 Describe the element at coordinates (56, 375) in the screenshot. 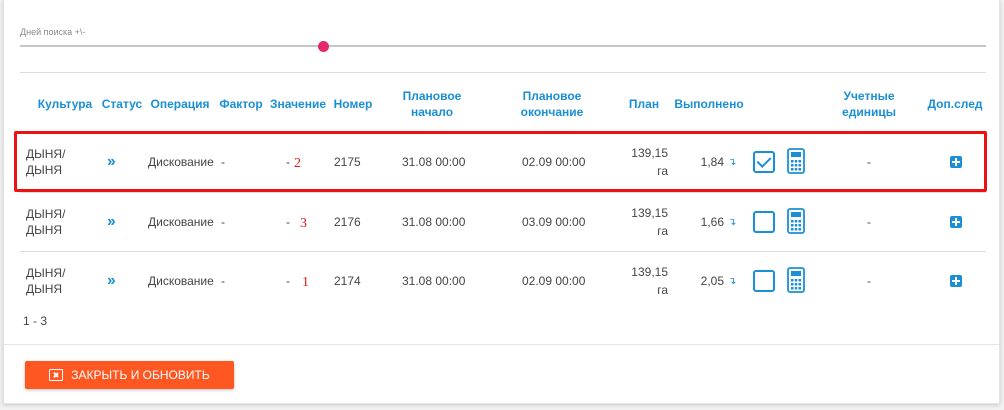

I see `close-box-icon` at that location.